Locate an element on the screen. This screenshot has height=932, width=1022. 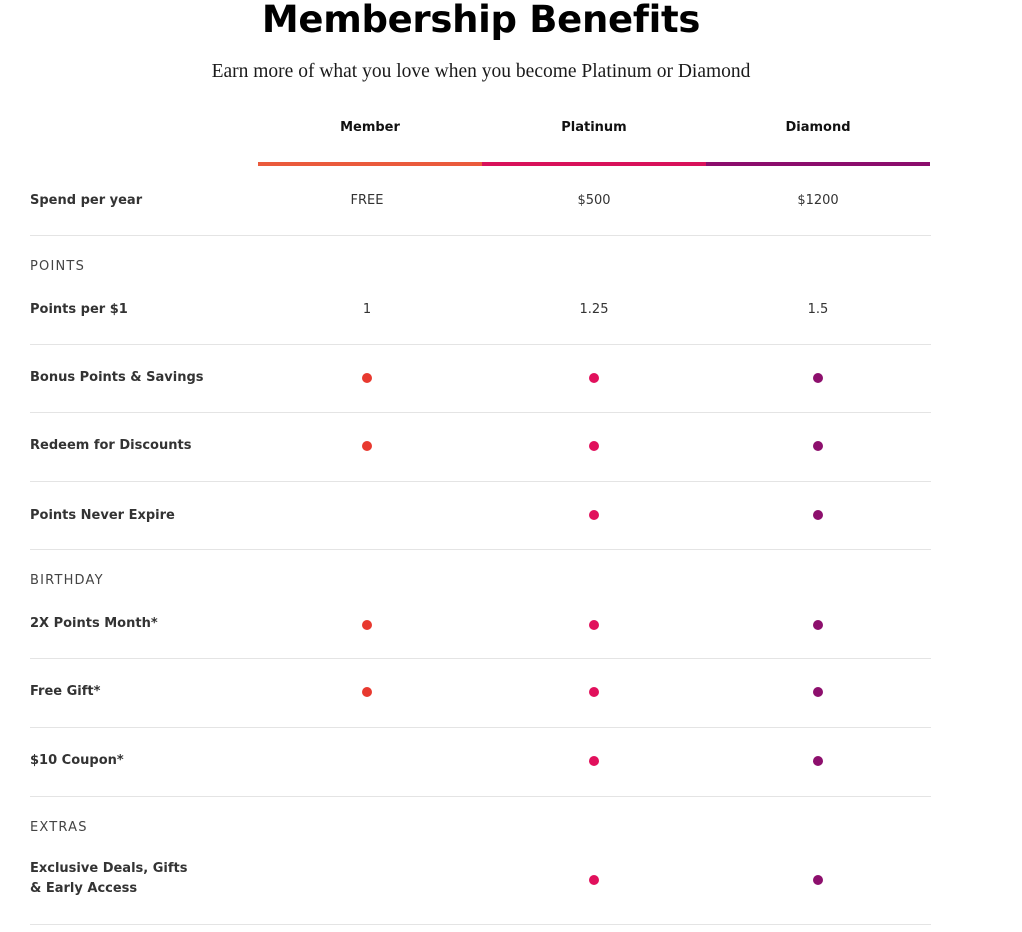
tier-bar-member is located at coordinates (370, 164).